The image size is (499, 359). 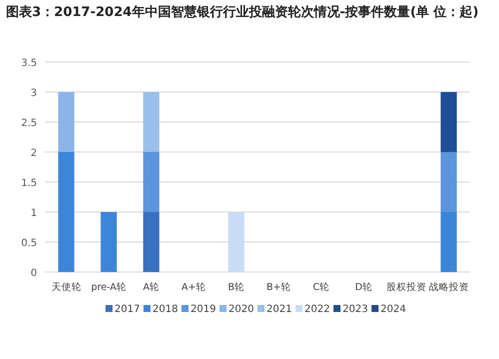 What do you see at coordinates (33, 273) in the screenshot?
I see `y-tick-label: 0` at bounding box center [33, 273].